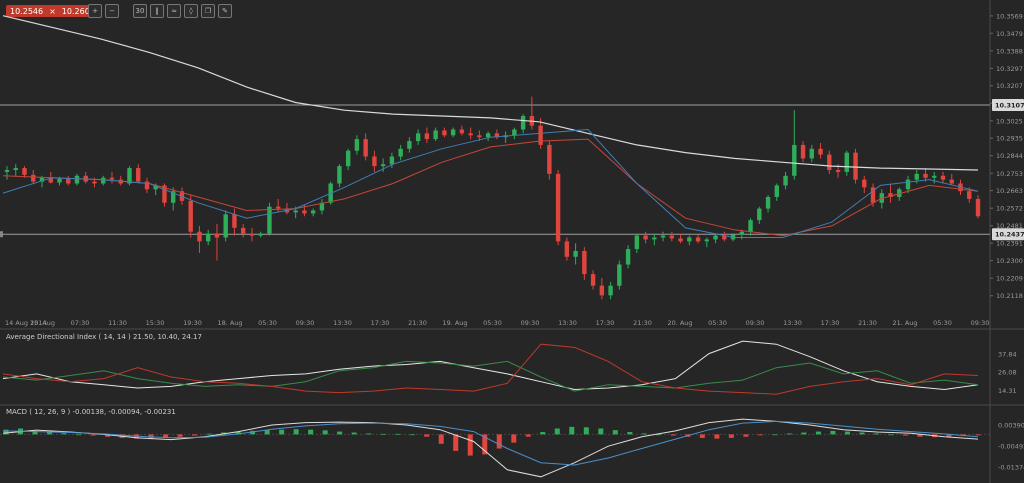 The image size is (1024, 483). What do you see at coordinates (80, 323) in the screenshot?
I see `x-tick-label: 07:30` at bounding box center [80, 323].